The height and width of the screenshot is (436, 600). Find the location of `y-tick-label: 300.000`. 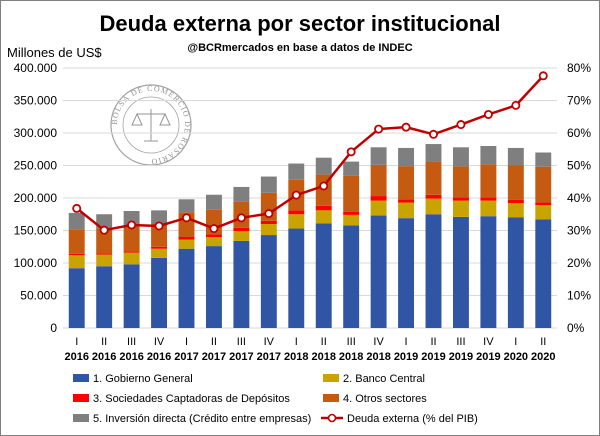

y-tick-label: 300.000 is located at coordinates (36, 133).